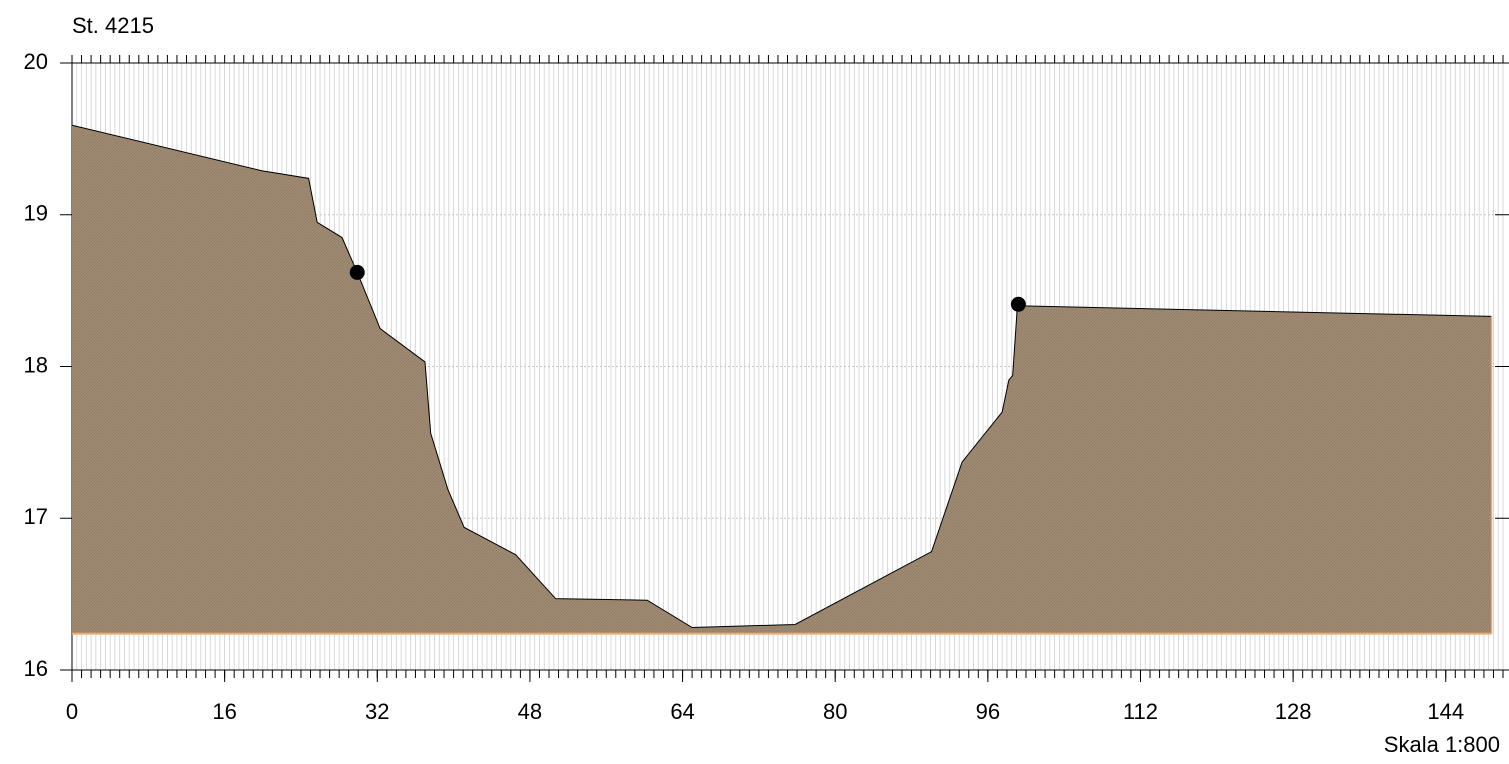  I want to click on x-tick-label: 144, so click(1445, 711).